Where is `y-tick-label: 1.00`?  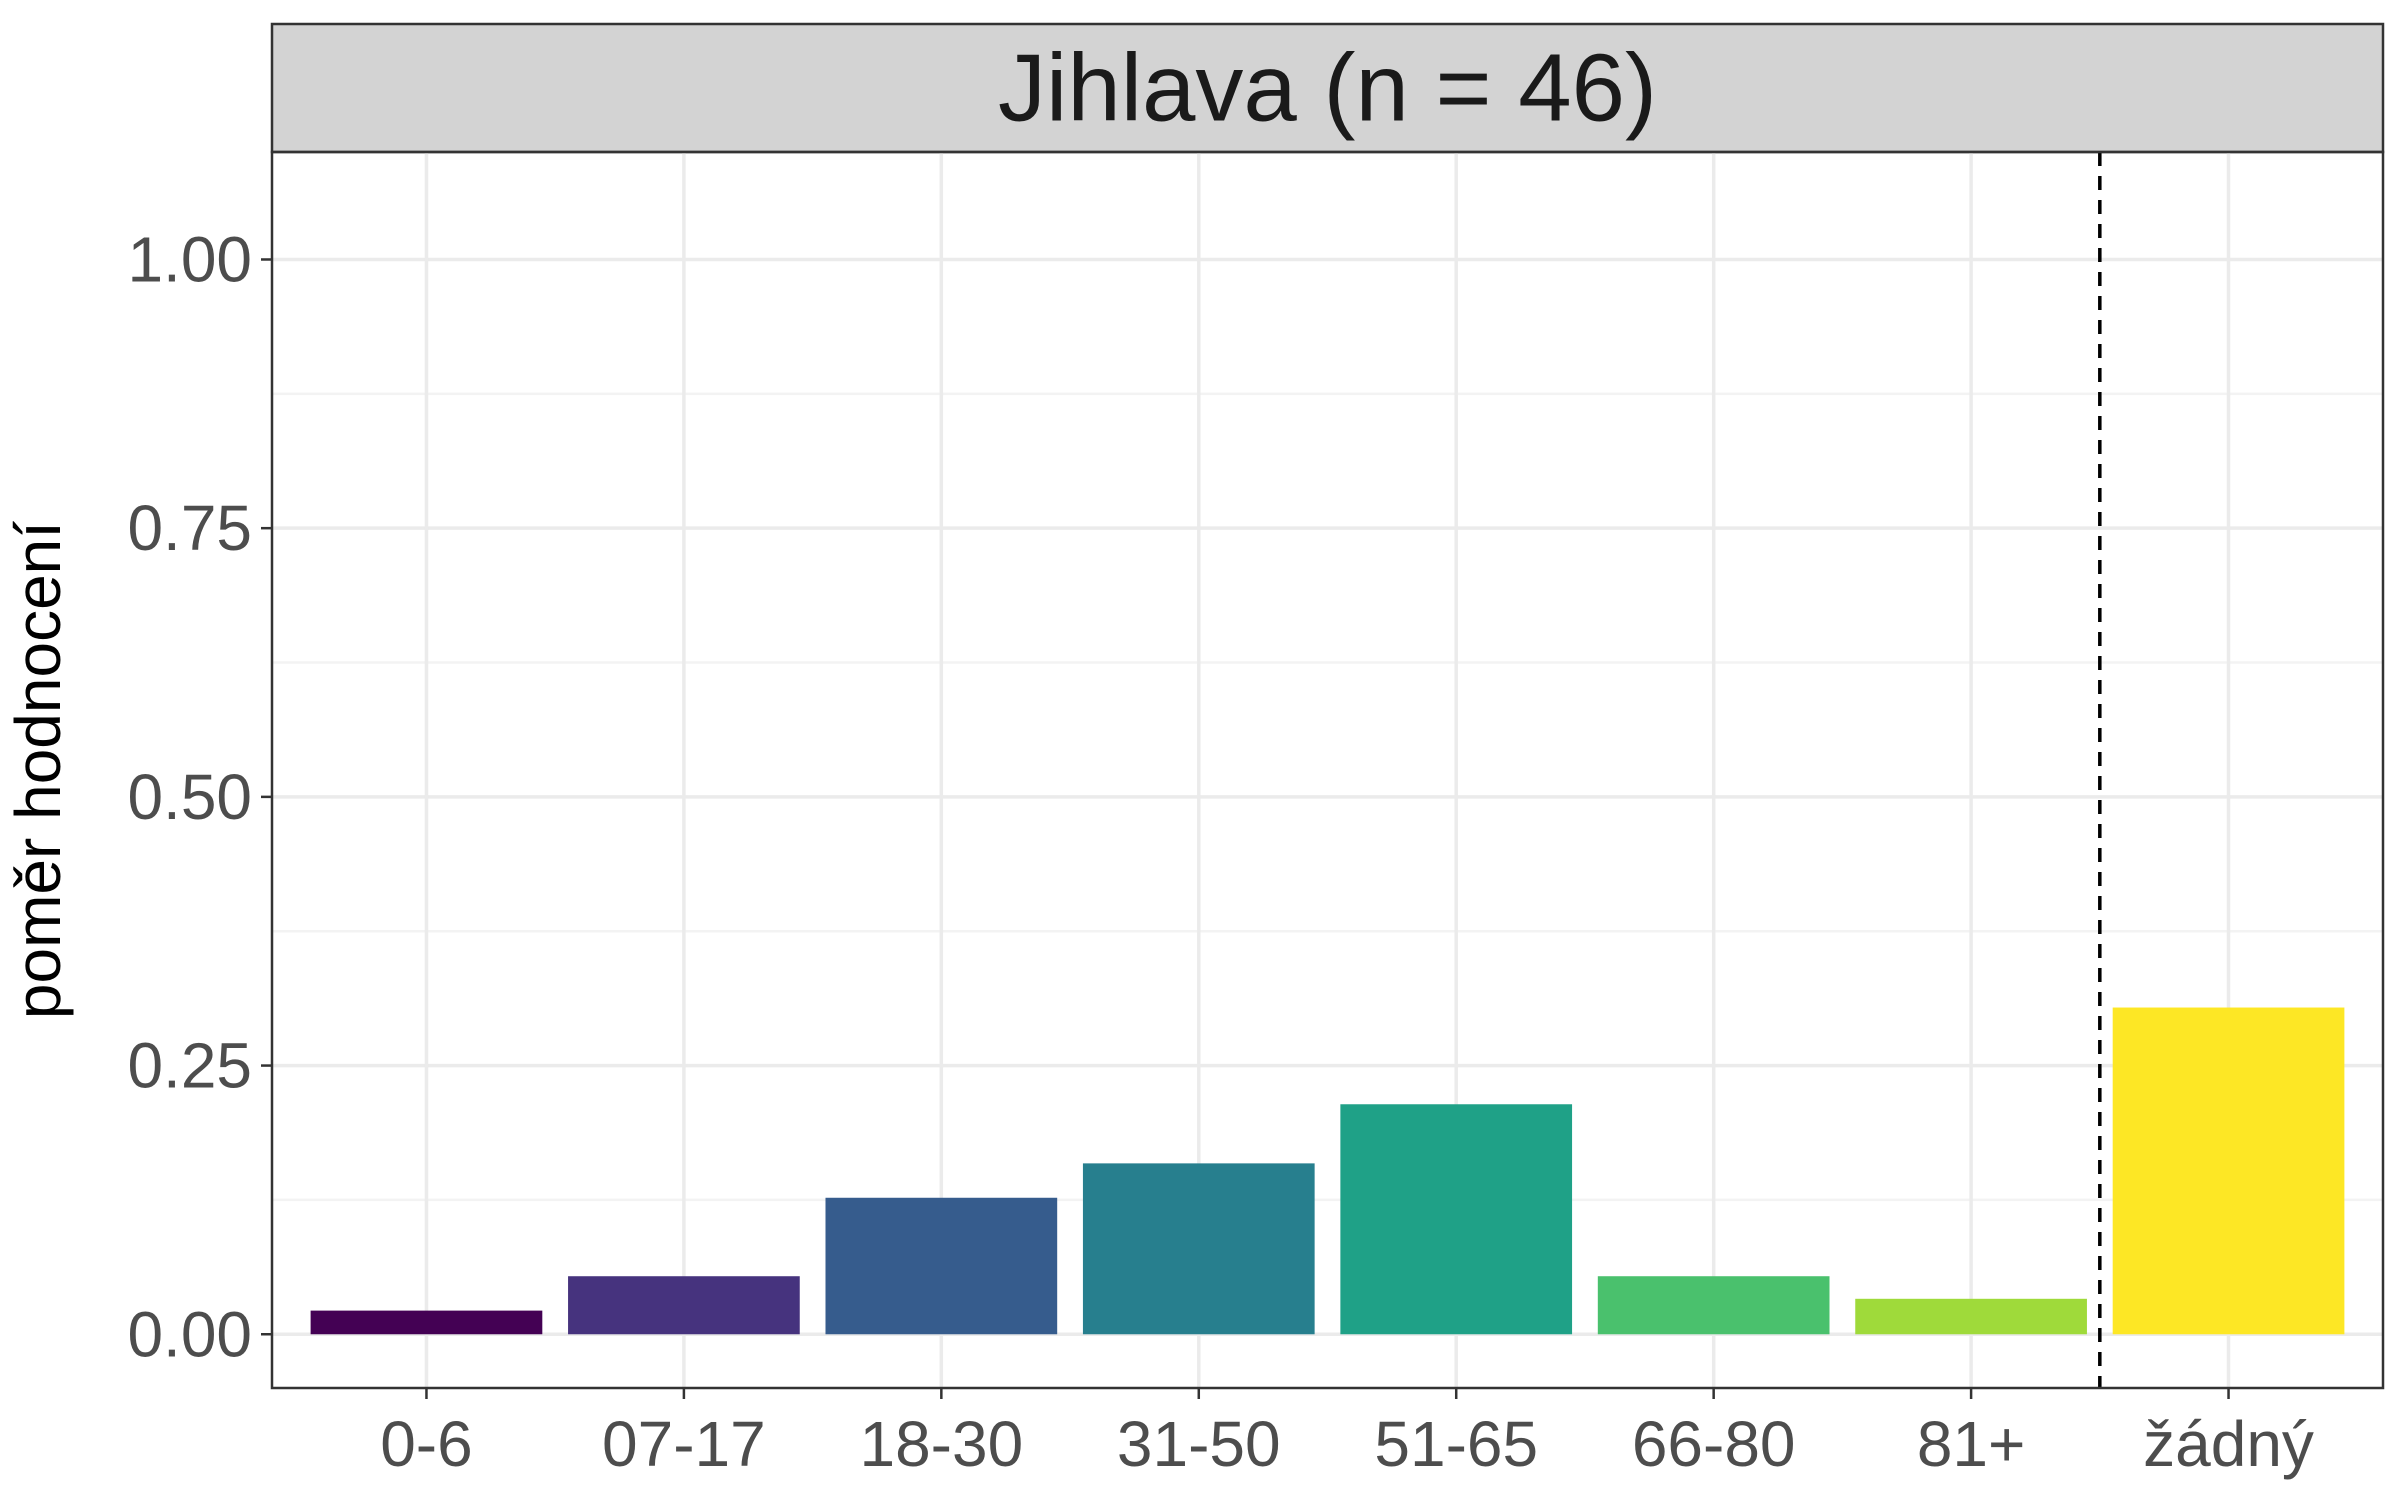
y-tick-label: 1.00 is located at coordinates (189, 259).